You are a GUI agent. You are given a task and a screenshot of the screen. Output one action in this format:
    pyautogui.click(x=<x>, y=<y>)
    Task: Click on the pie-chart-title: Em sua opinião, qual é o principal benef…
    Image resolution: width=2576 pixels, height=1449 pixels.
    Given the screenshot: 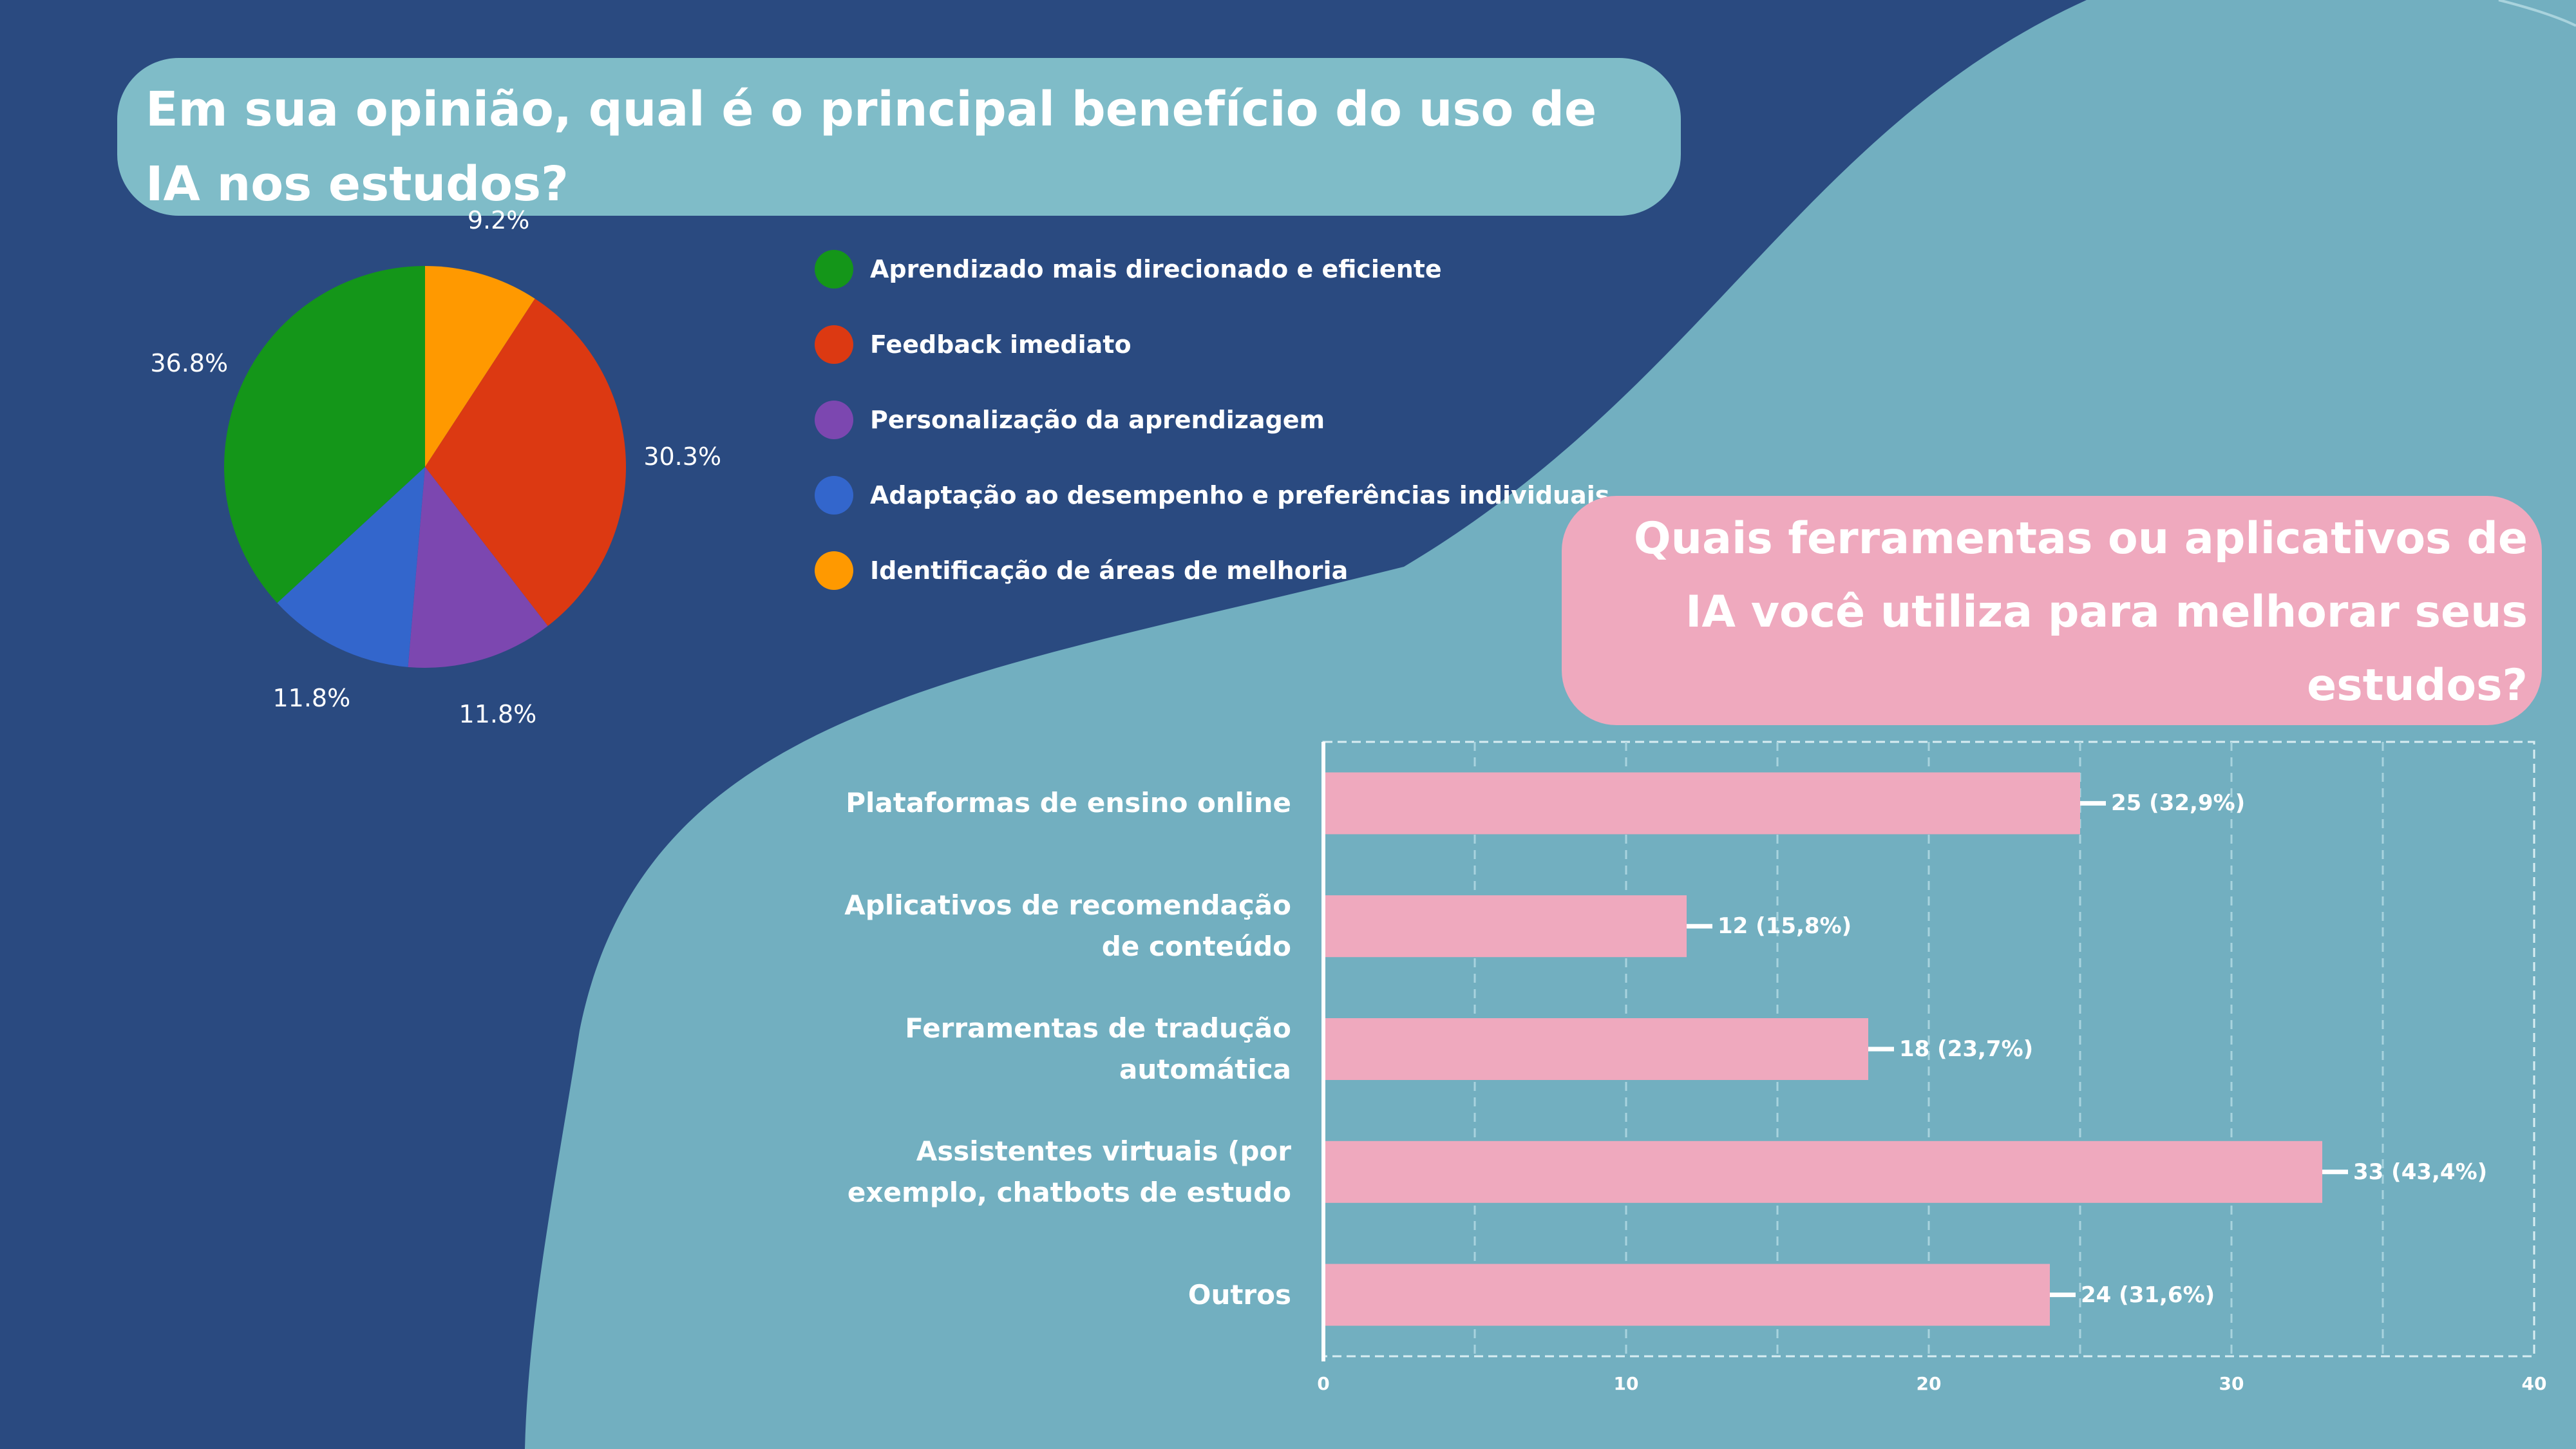 What is the action you would take?
    pyautogui.click(x=899, y=137)
    